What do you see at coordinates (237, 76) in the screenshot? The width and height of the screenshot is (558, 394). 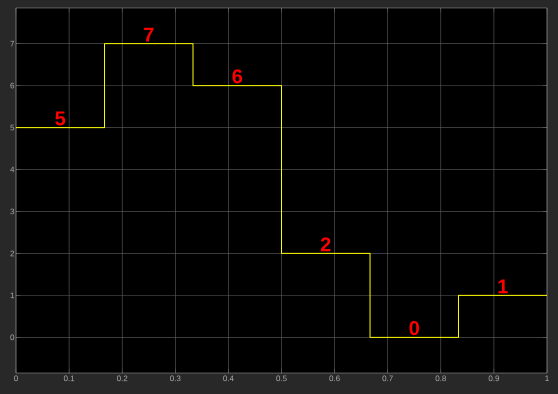 I see `annotation: 6` at bounding box center [237, 76].